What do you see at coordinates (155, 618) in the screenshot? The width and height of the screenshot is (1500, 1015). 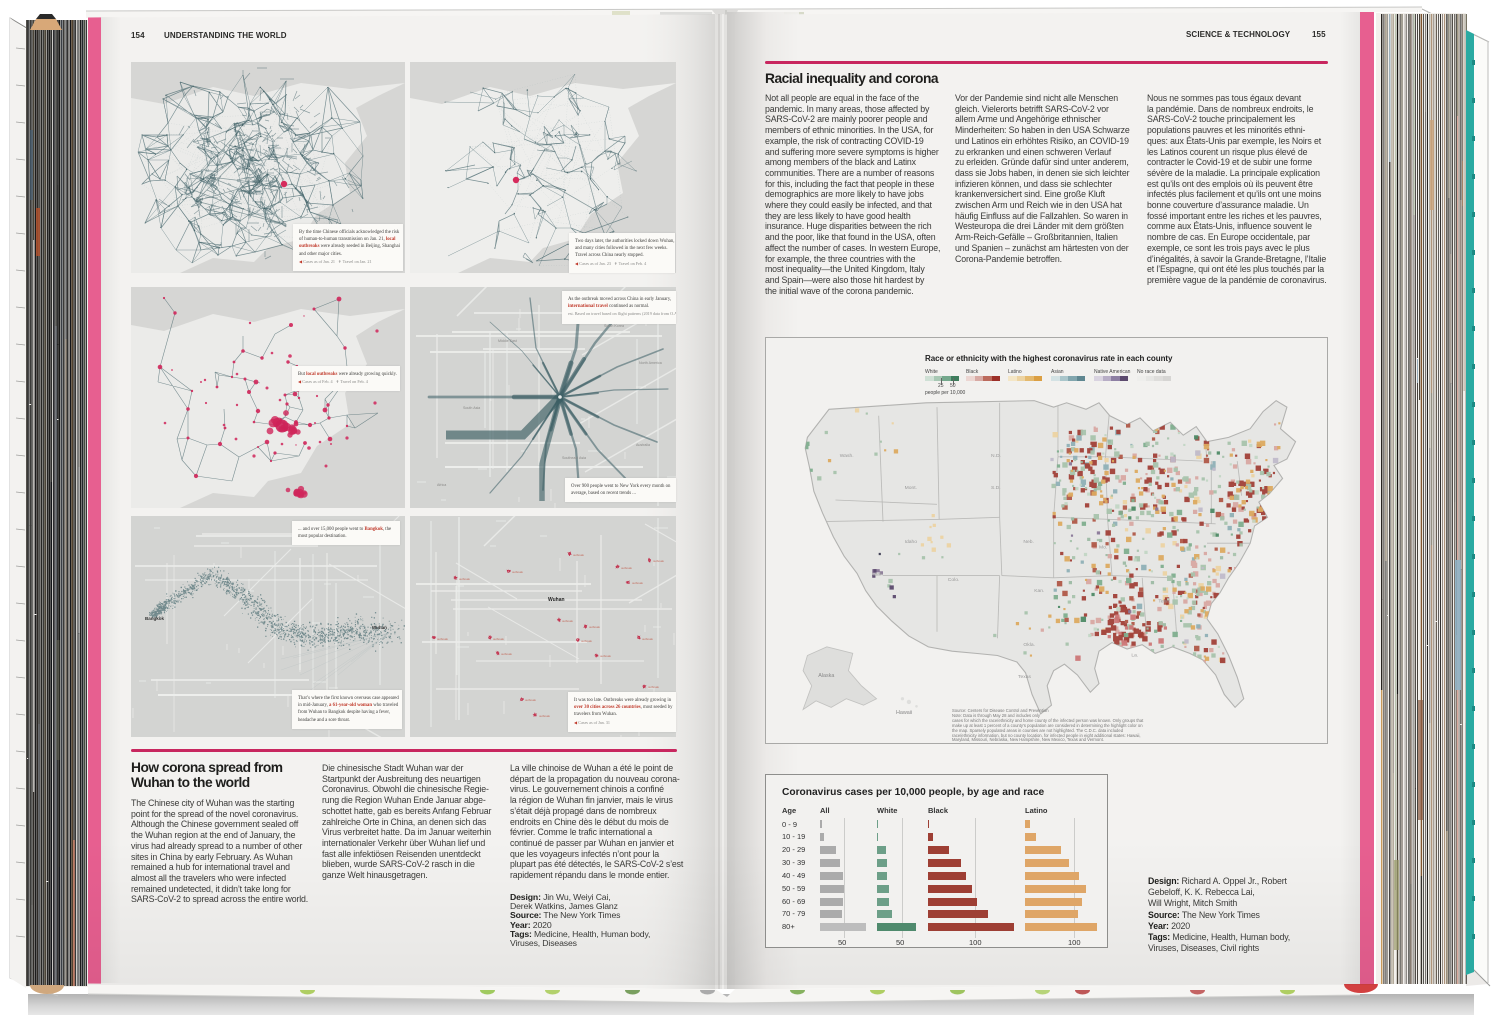 I see `svg-text: Bangkok` at bounding box center [155, 618].